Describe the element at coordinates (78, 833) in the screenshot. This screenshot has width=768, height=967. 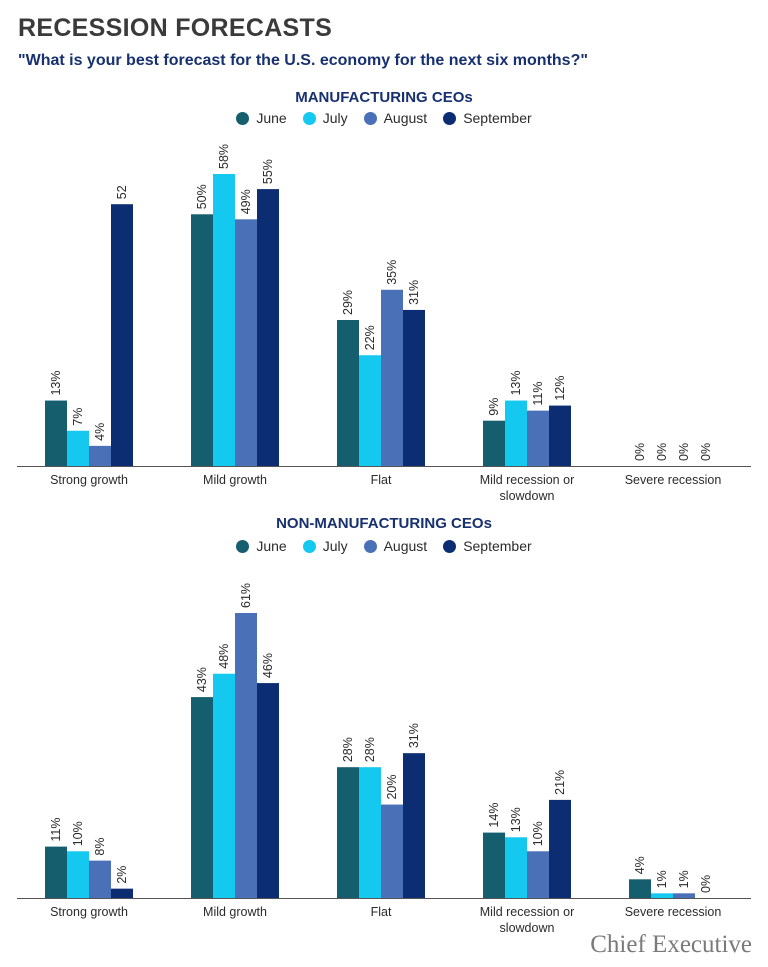
I see `data-label-nonmfg-0-1: 10%` at that location.